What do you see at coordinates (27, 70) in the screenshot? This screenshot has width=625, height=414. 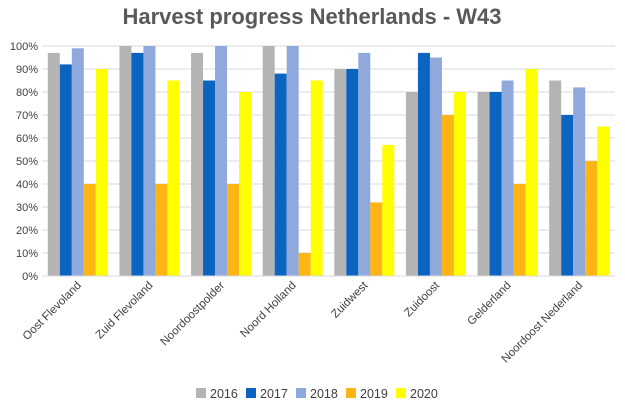 I see `y-tick-label: 90%` at bounding box center [27, 70].